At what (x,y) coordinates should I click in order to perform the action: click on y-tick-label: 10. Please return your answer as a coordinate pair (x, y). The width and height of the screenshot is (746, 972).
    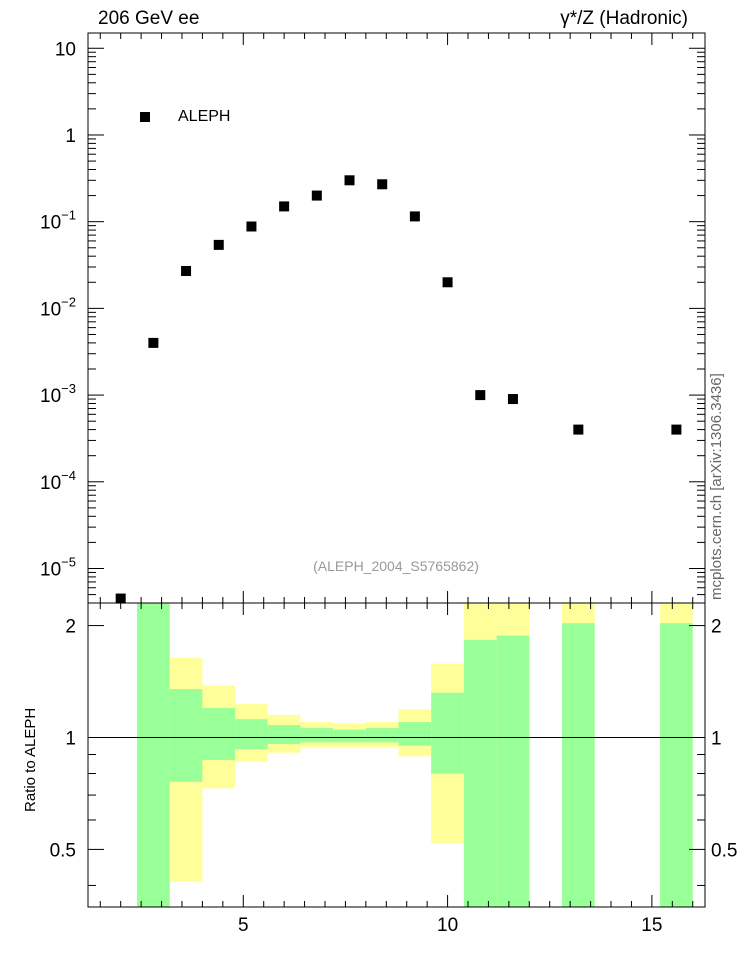
    Looking at the image, I should click on (65, 49).